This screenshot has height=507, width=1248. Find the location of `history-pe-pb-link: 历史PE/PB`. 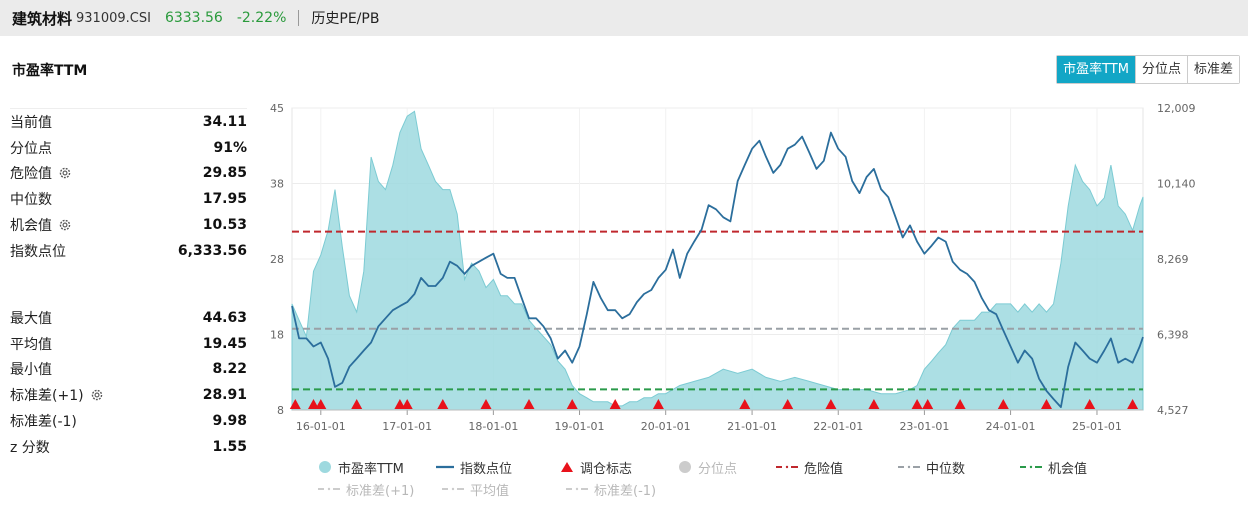

history-pe-pb-link: 历史PE/PB is located at coordinates (345, 19).